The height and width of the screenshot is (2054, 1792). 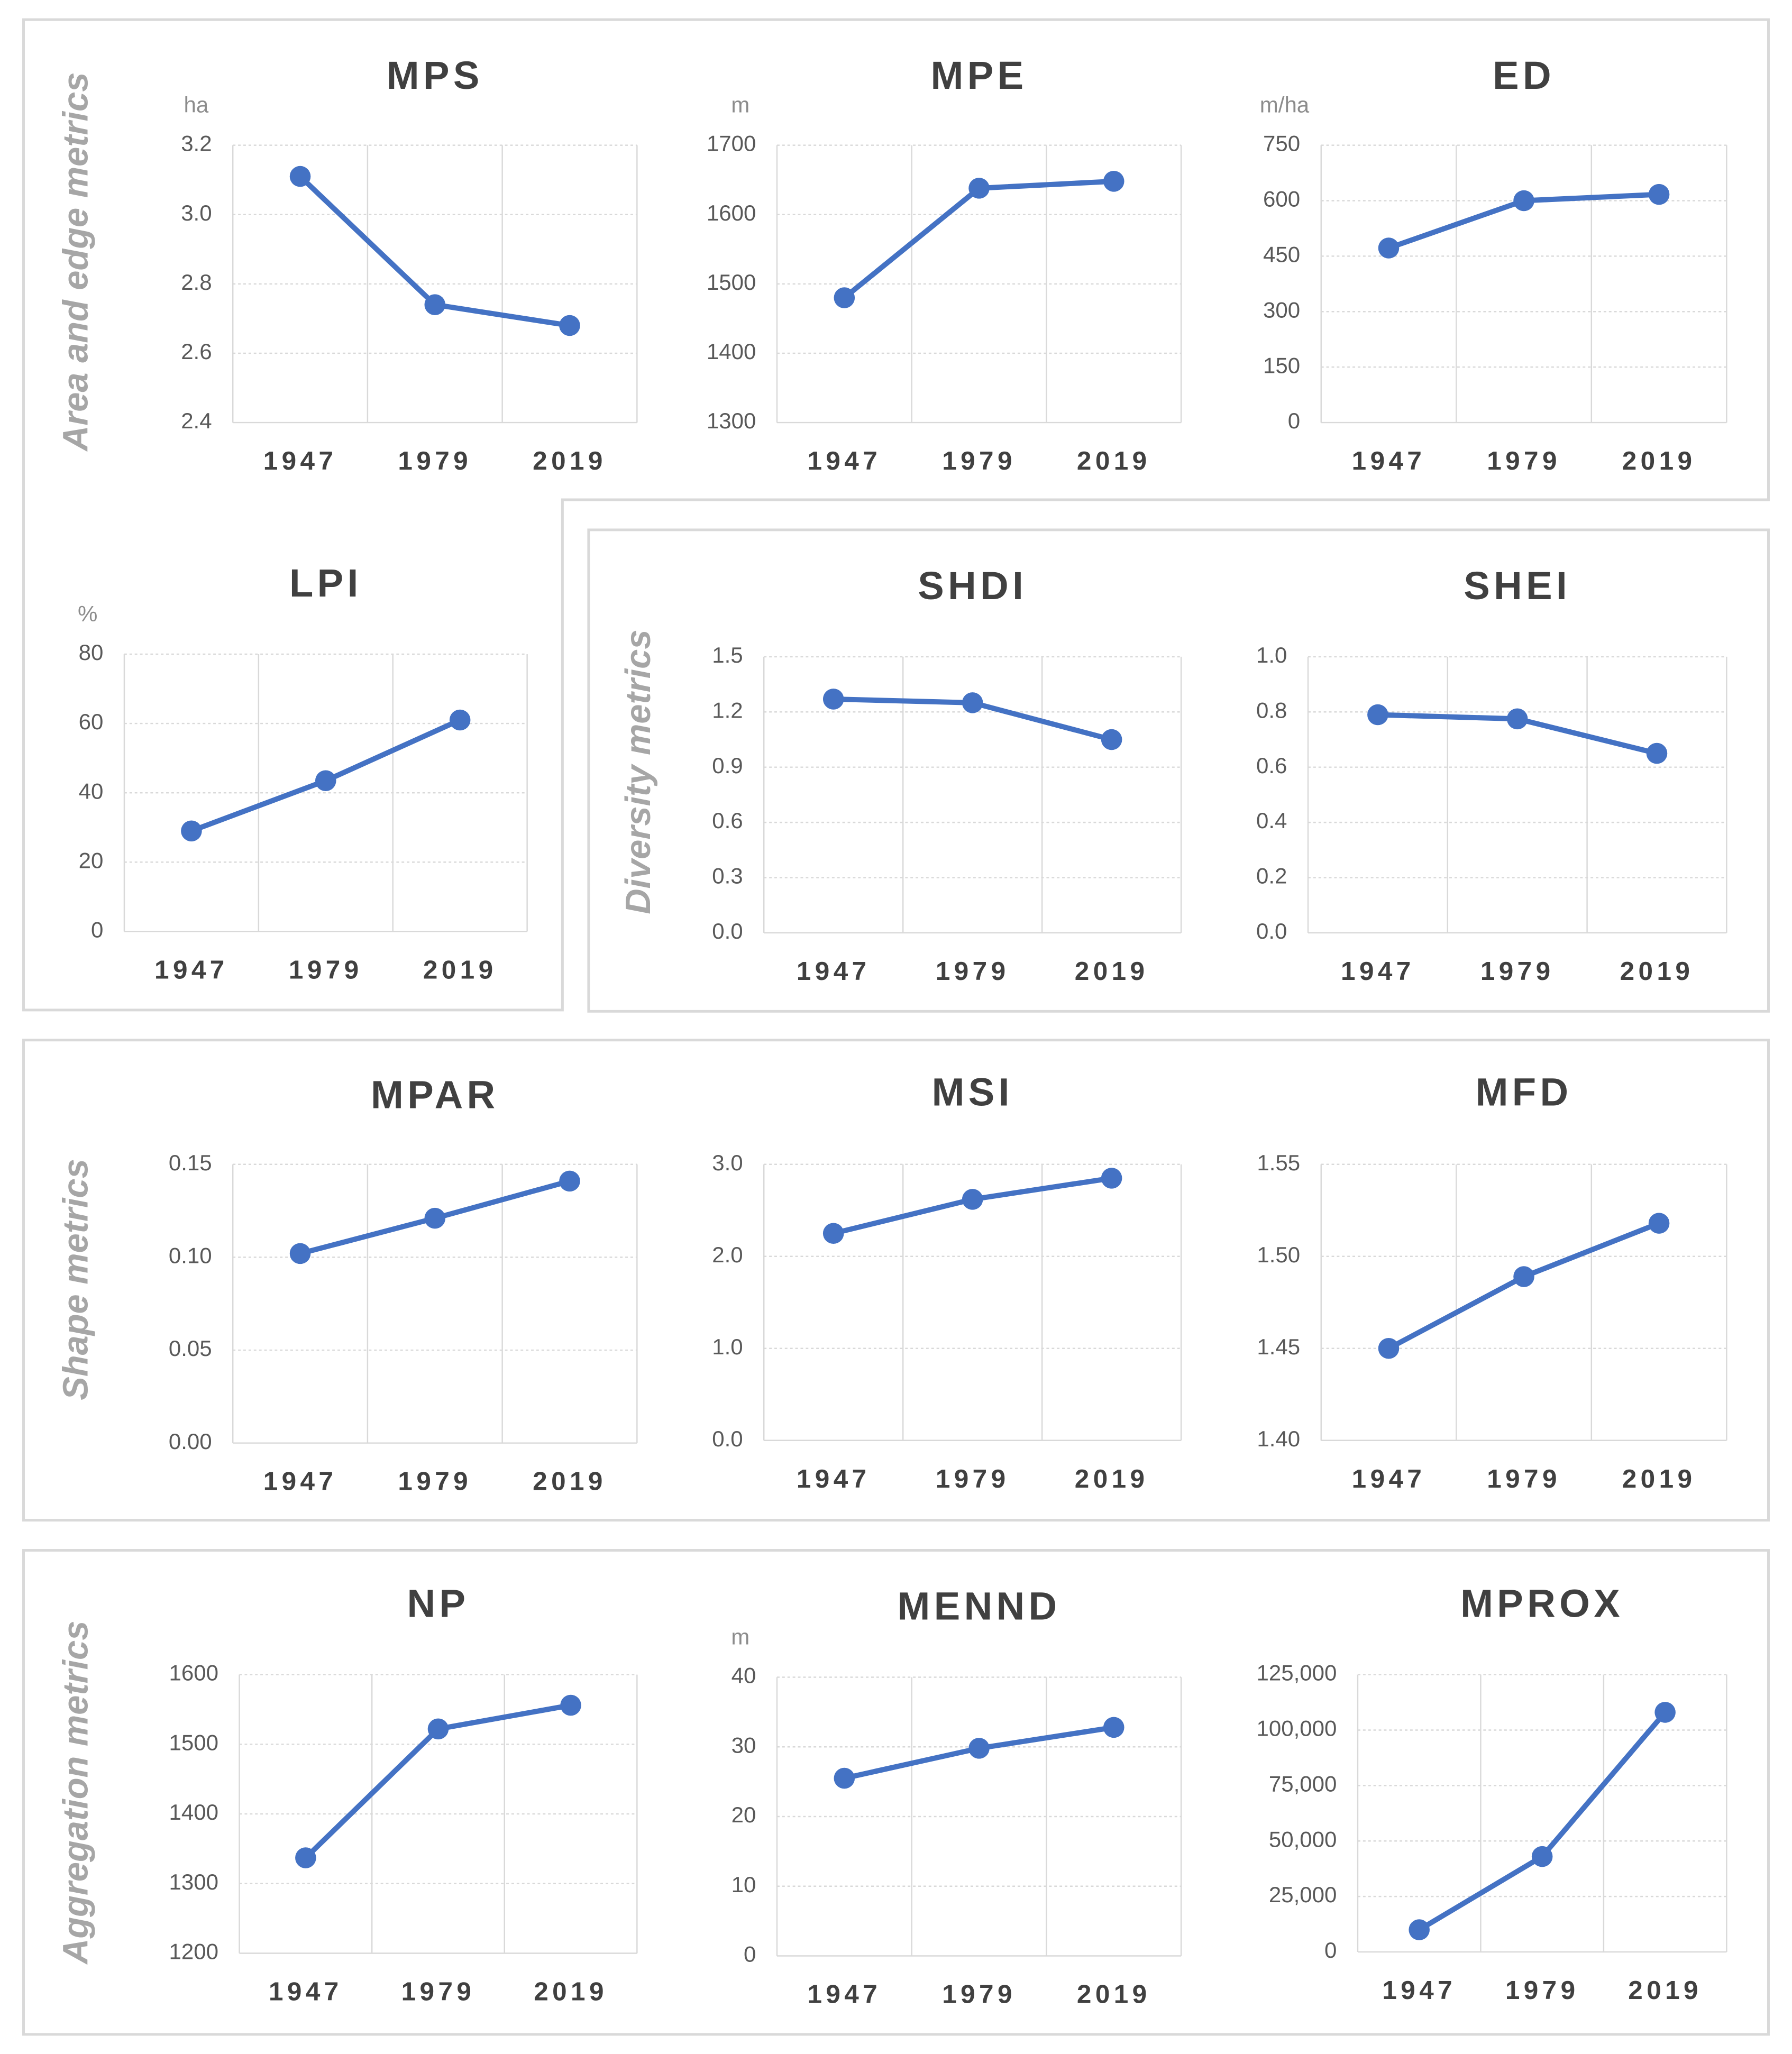 What do you see at coordinates (1524, 1092) in the screenshot?
I see `chart-title: MFD` at bounding box center [1524, 1092].